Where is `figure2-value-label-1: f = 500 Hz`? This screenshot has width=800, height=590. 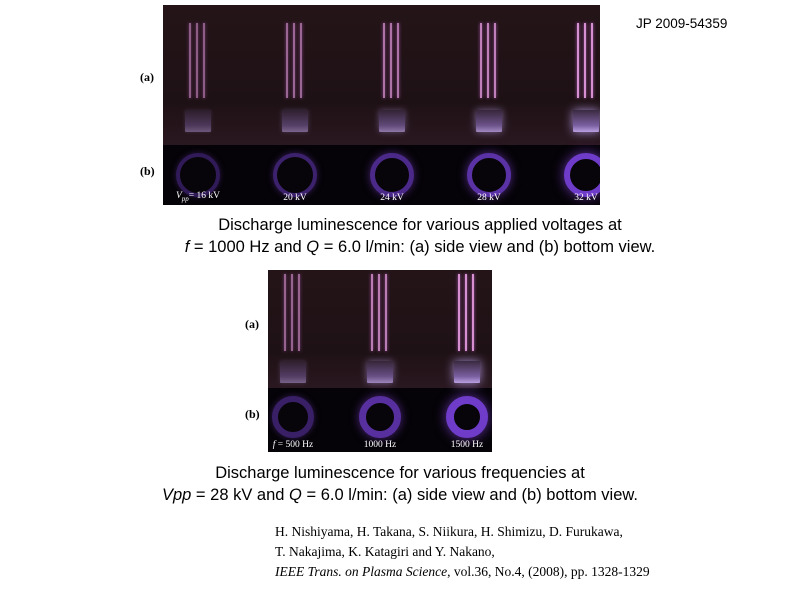
figure2-value-label-1: f = 500 Hz is located at coordinates (293, 445).